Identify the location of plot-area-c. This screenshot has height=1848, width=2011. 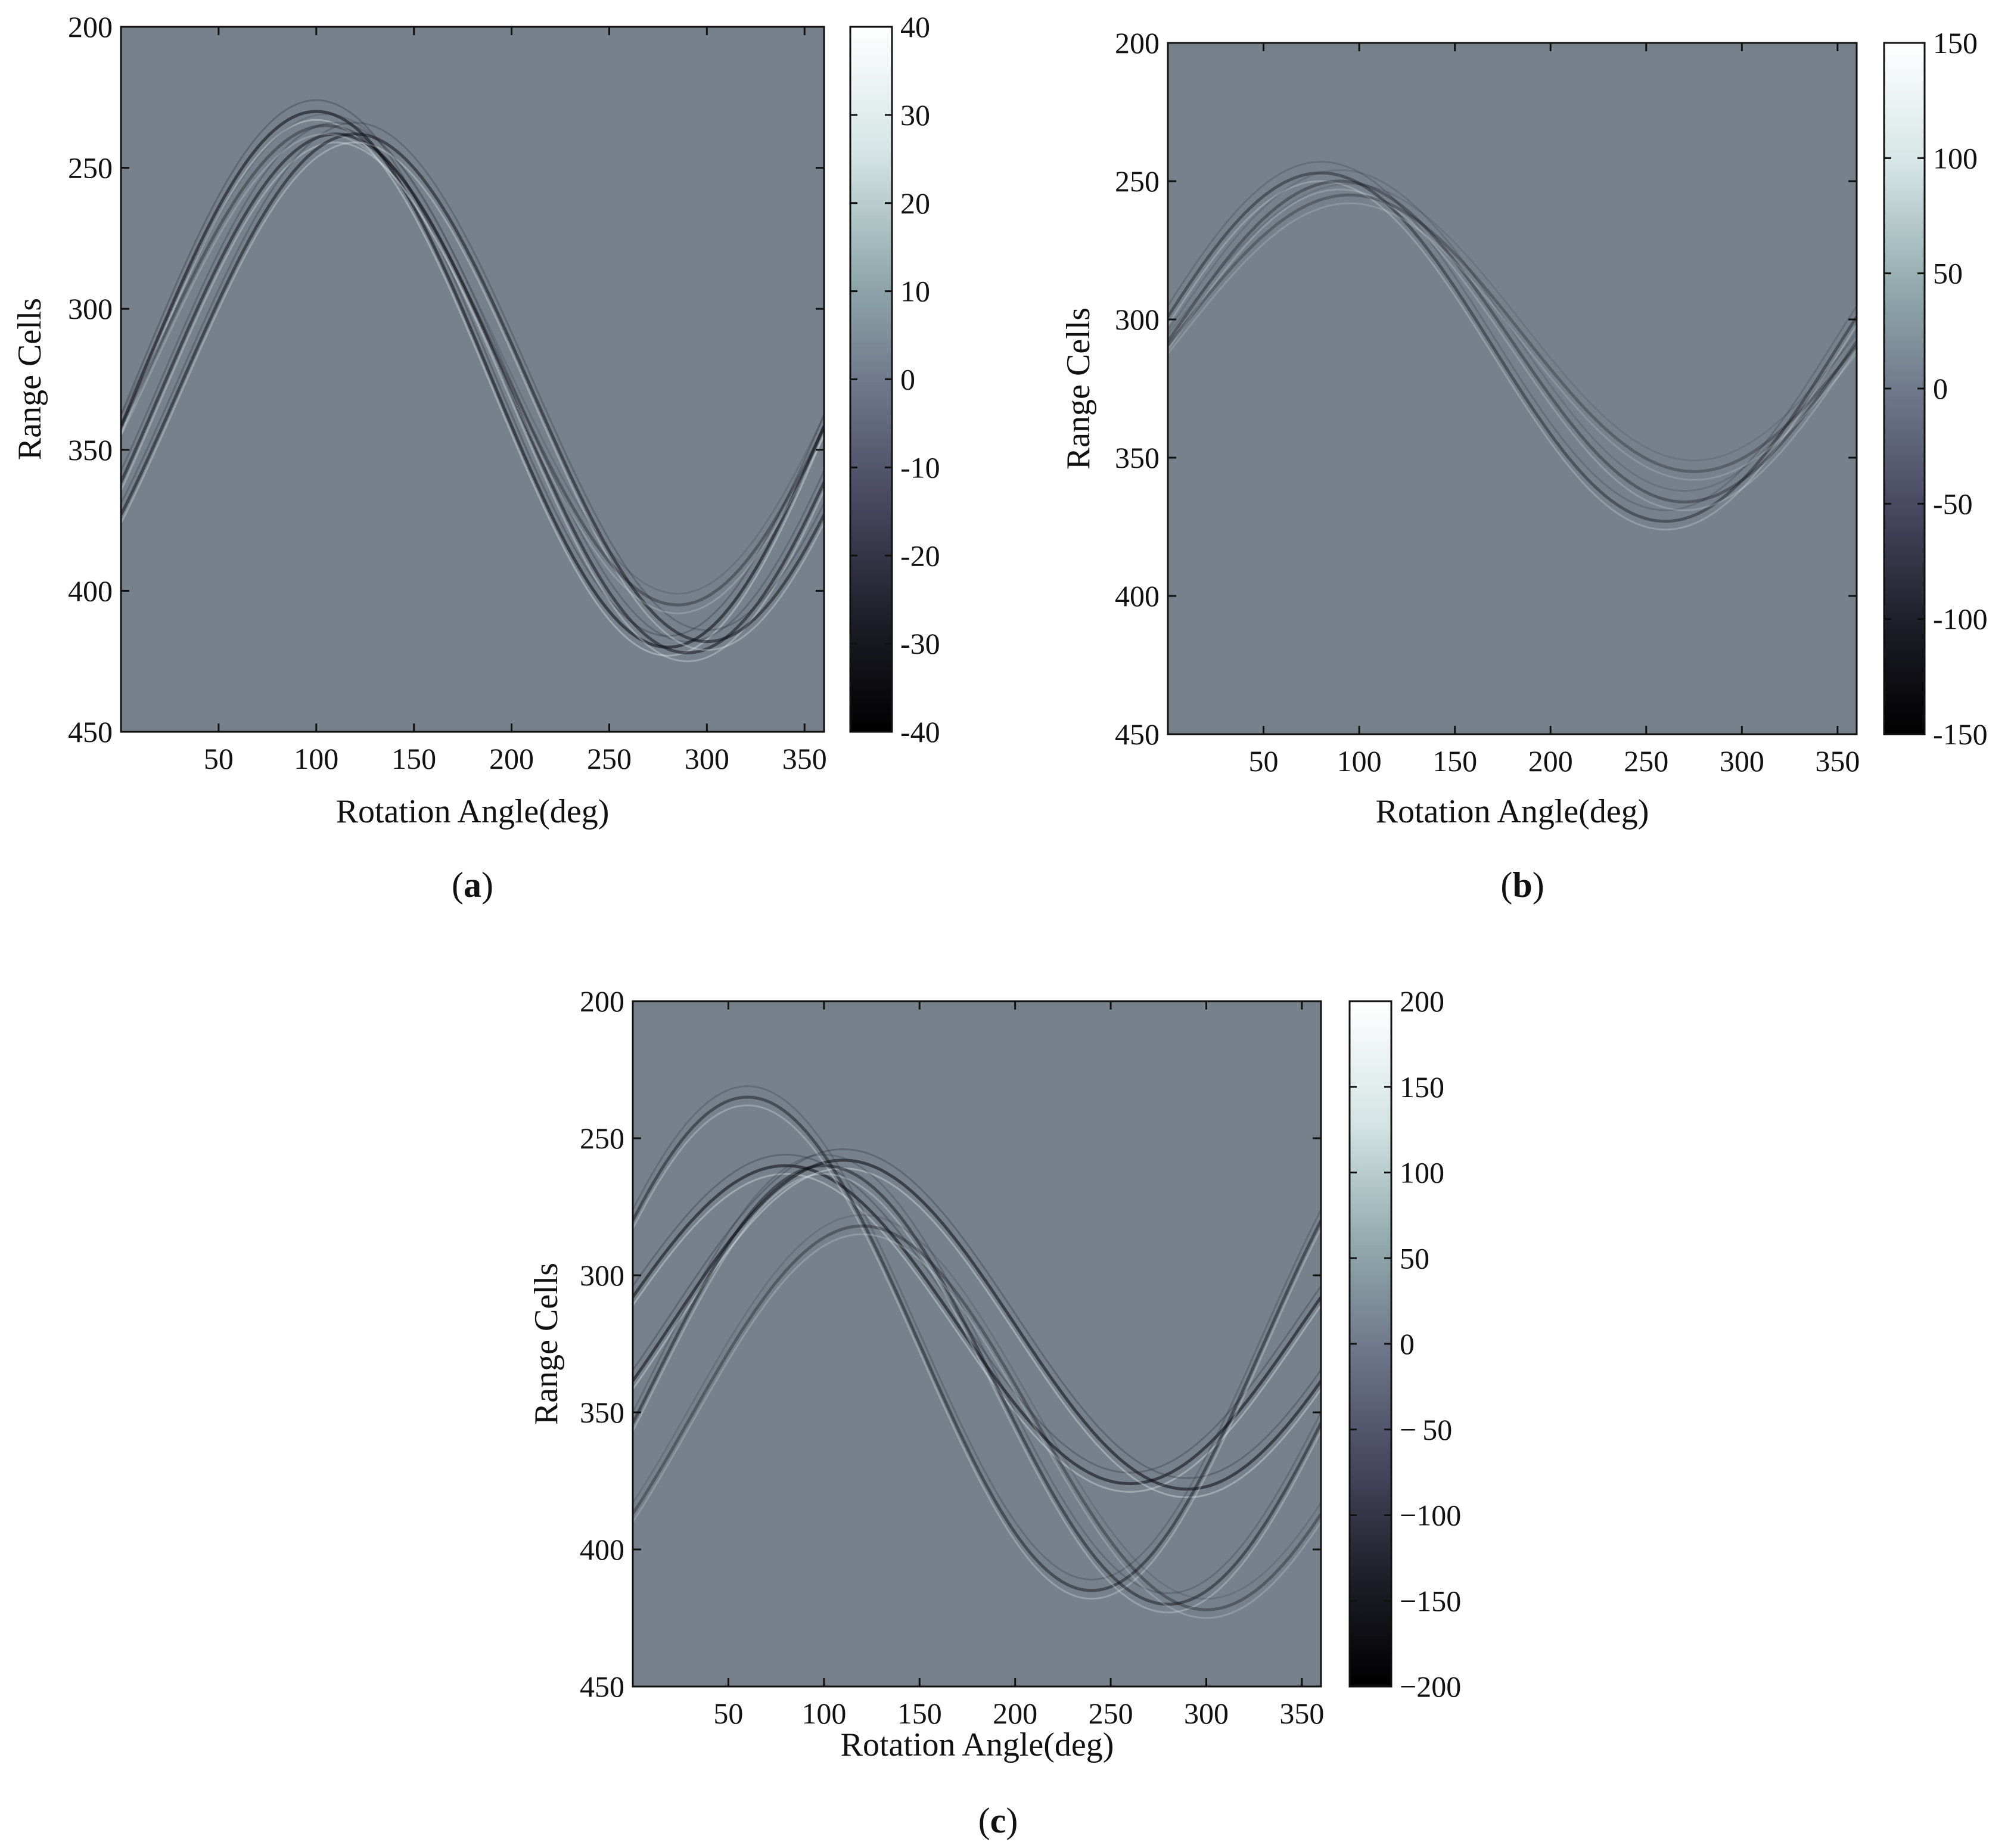
(977, 1344).